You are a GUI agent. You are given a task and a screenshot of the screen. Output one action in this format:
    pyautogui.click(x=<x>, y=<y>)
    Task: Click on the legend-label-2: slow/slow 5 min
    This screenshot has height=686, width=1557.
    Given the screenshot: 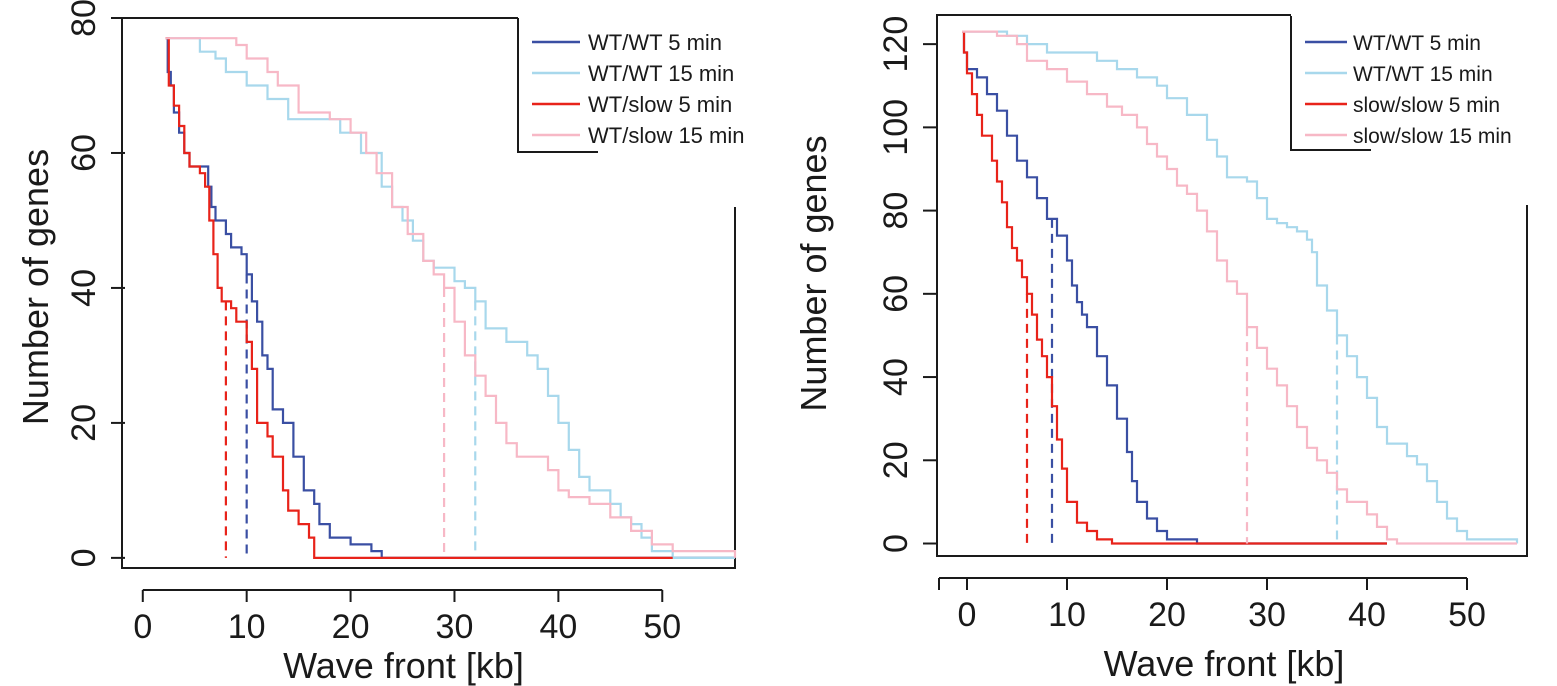 What is the action you would take?
    pyautogui.click(x=1426, y=105)
    